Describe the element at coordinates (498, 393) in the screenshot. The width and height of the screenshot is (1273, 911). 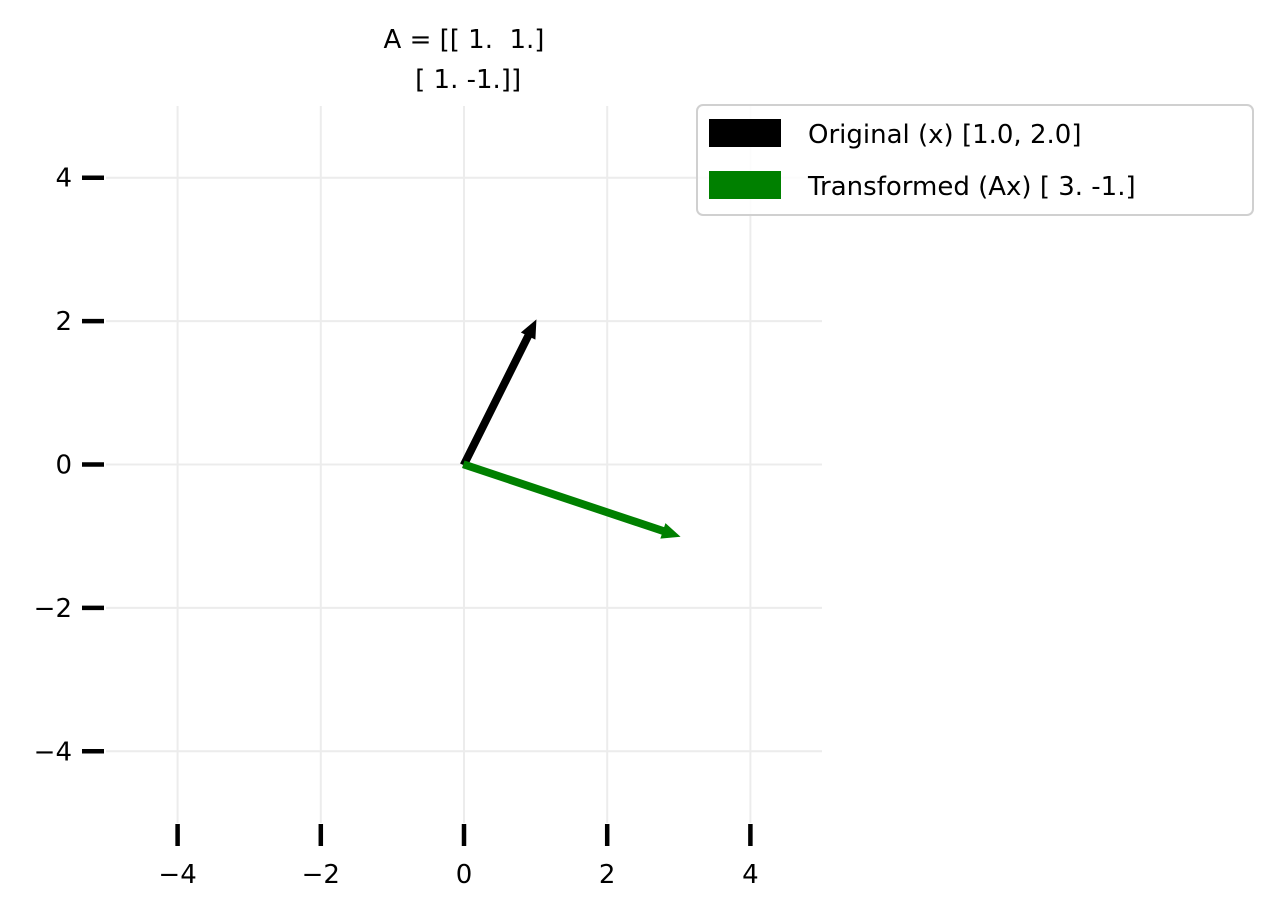
I see `original-vector-arrow` at that location.